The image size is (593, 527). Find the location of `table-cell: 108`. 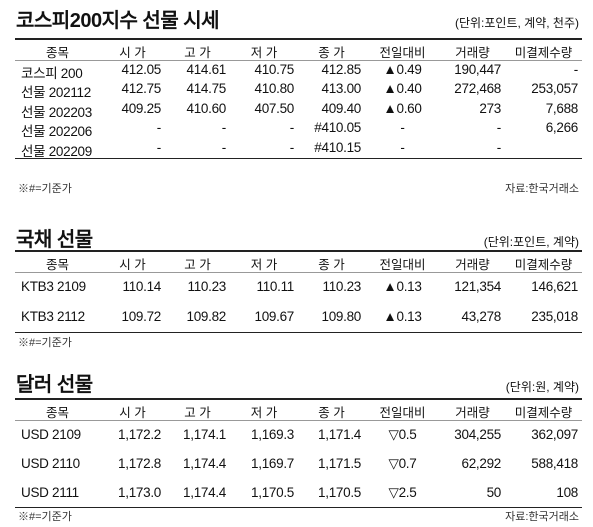

table-cell: 108 is located at coordinates (567, 492).